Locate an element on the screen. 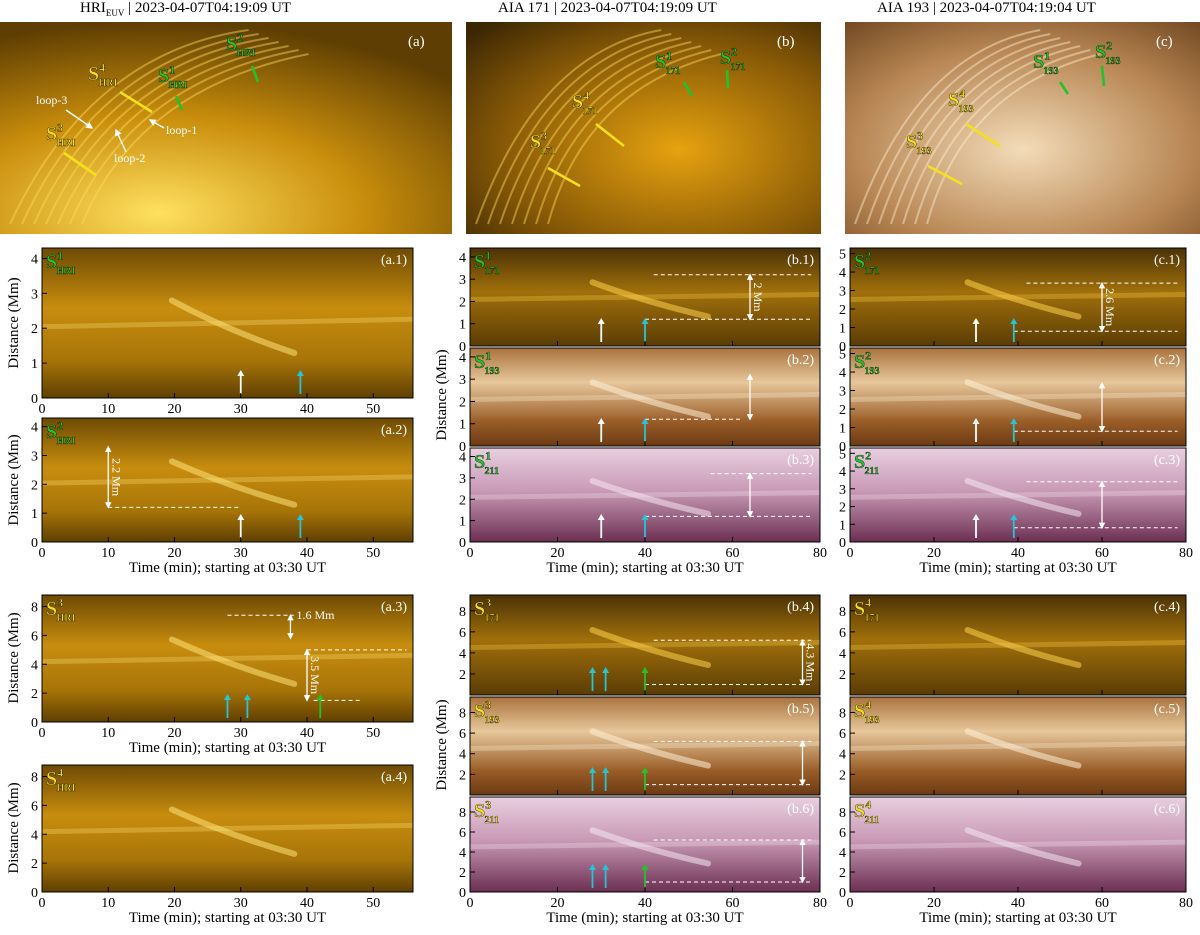  extent-label: 3.5 Mm is located at coordinates (315, 675).